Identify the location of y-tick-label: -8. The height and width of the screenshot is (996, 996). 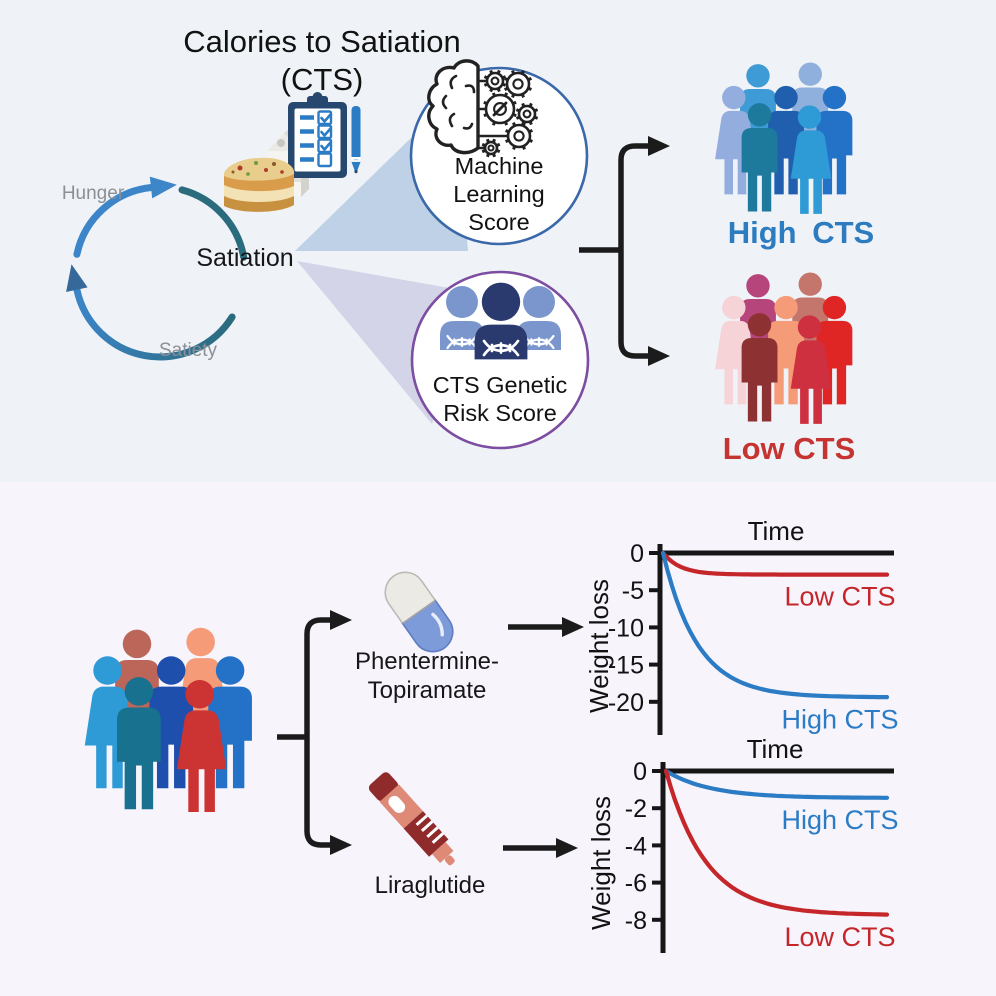
(636, 921).